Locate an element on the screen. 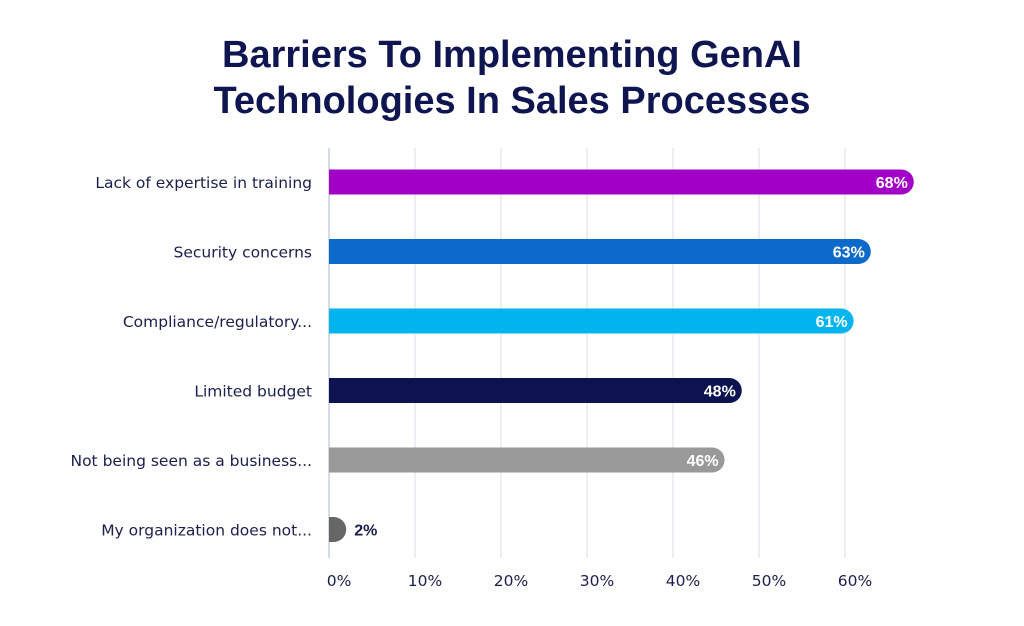 This screenshot has width=1024, height=626. value-label: 2% is located at coordinates (365, 531).